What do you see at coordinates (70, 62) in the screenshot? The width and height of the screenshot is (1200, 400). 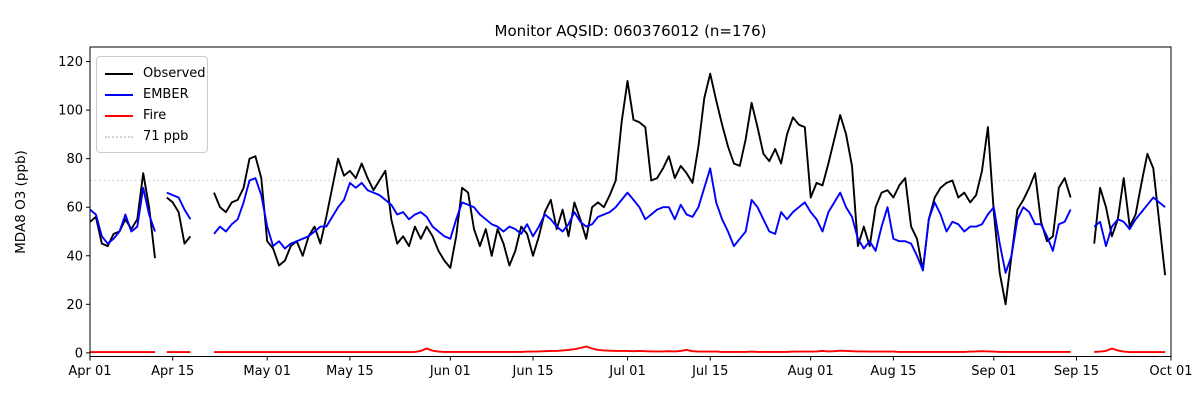 I see `y-tick-label: 120` at bounding box center [70, 62].